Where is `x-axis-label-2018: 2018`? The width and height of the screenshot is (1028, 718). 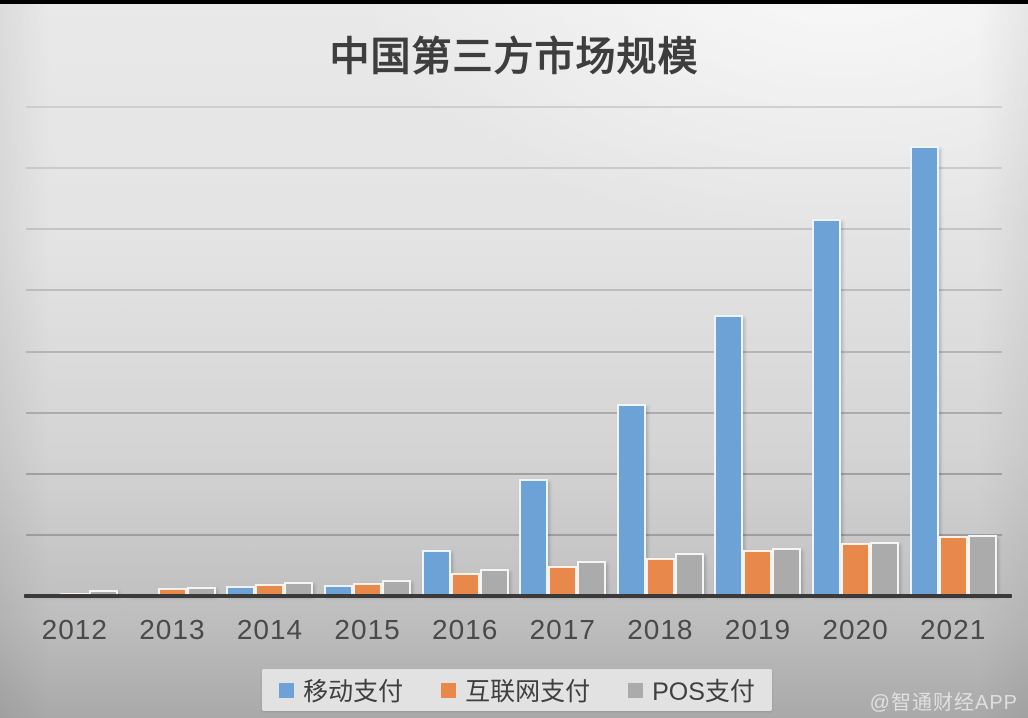 x-axis-label-2018: 2018 is located at coordinates (660, 629).